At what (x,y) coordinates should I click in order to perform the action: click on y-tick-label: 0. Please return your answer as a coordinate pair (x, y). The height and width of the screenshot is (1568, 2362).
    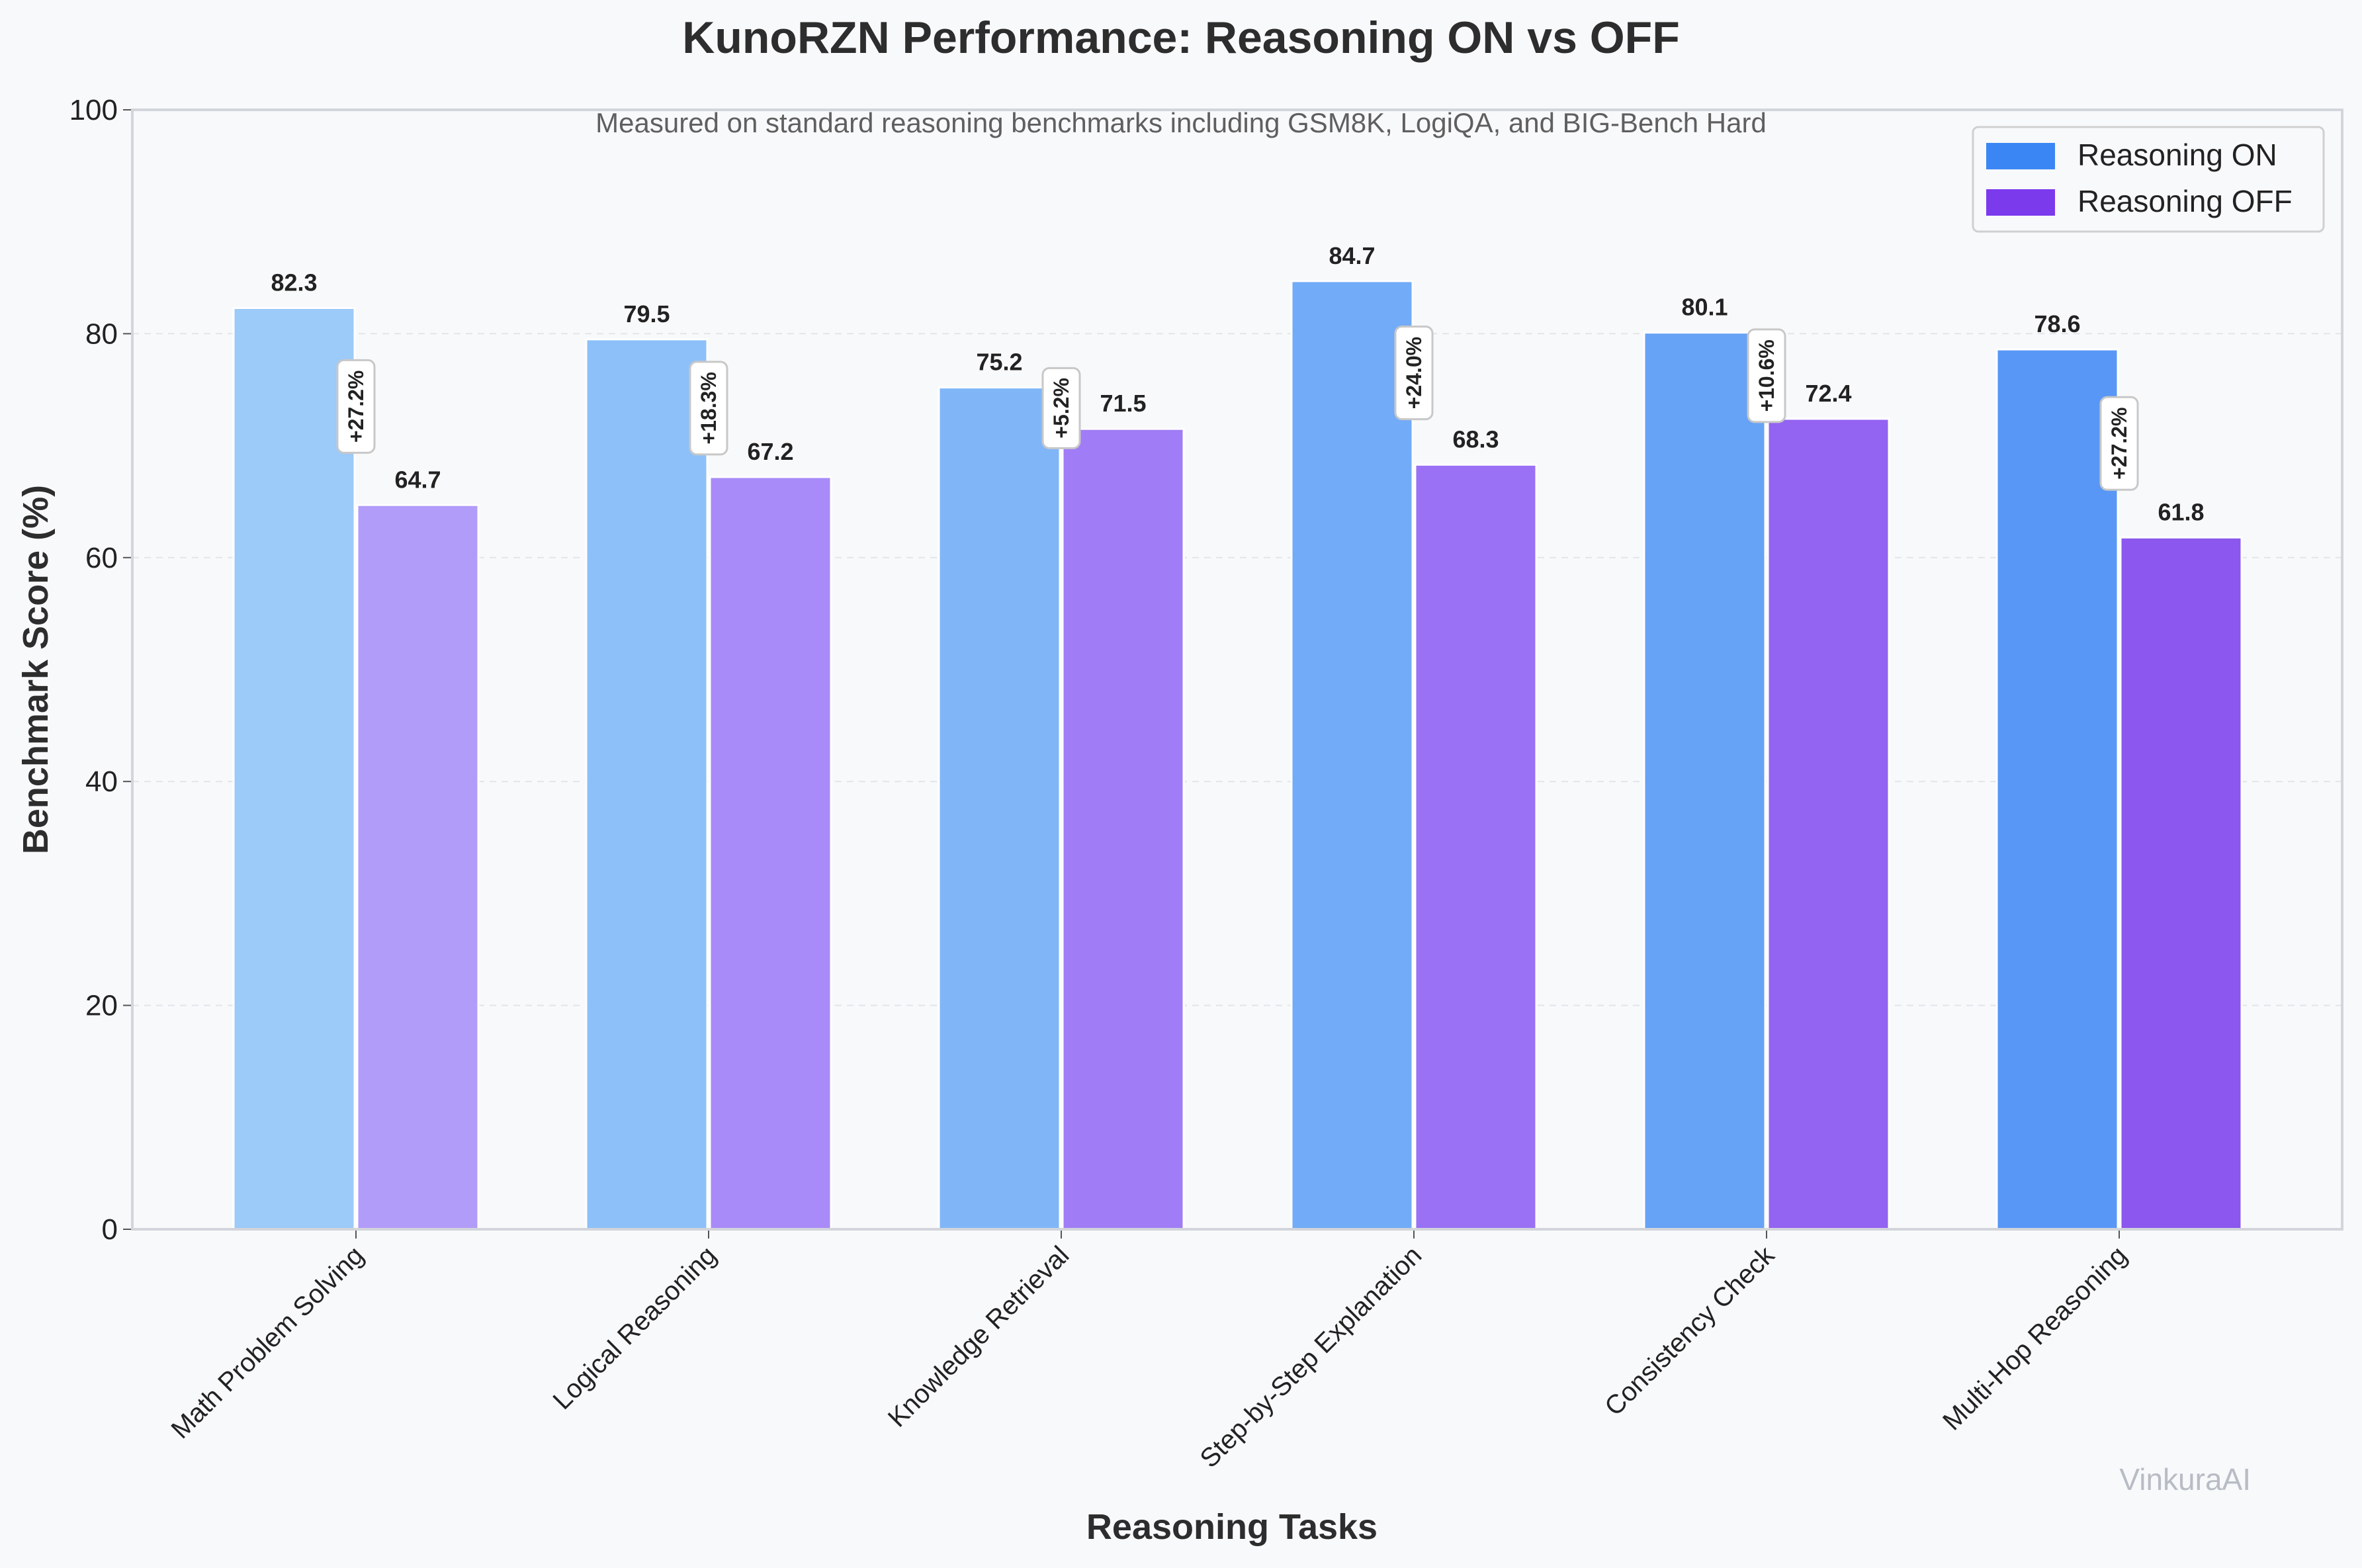
    Looking at the image, I should click on (110, 1229).